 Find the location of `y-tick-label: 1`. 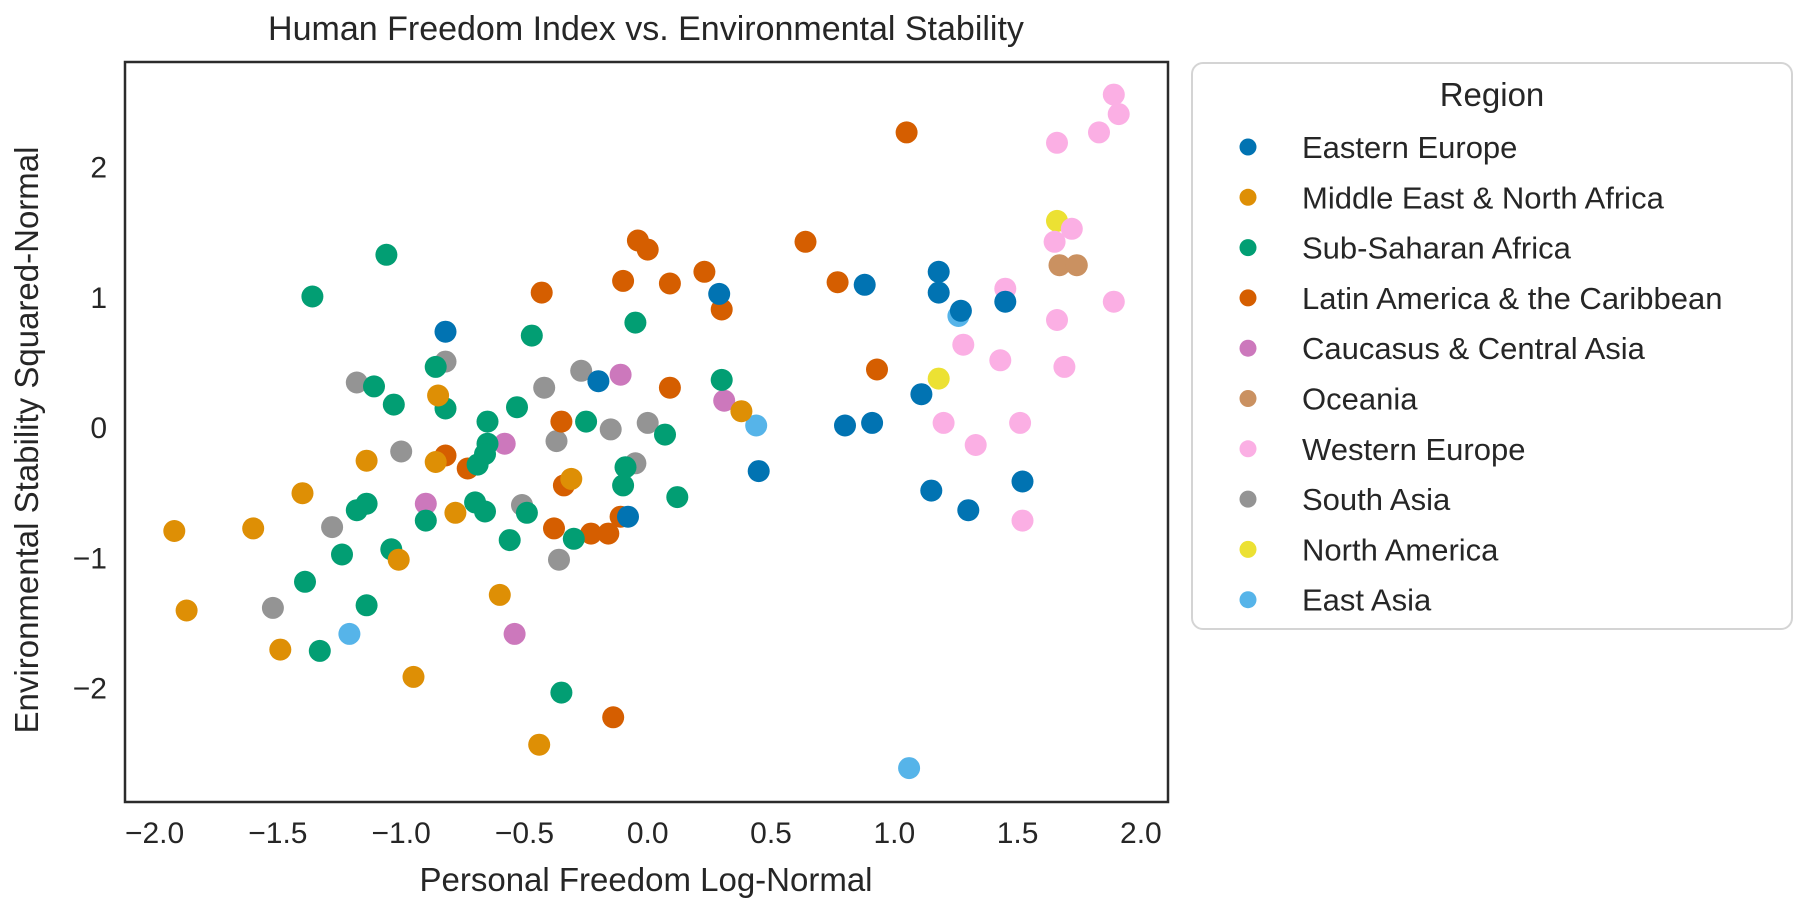

y-tick-label: 1 is located at coordinates (98, 298).